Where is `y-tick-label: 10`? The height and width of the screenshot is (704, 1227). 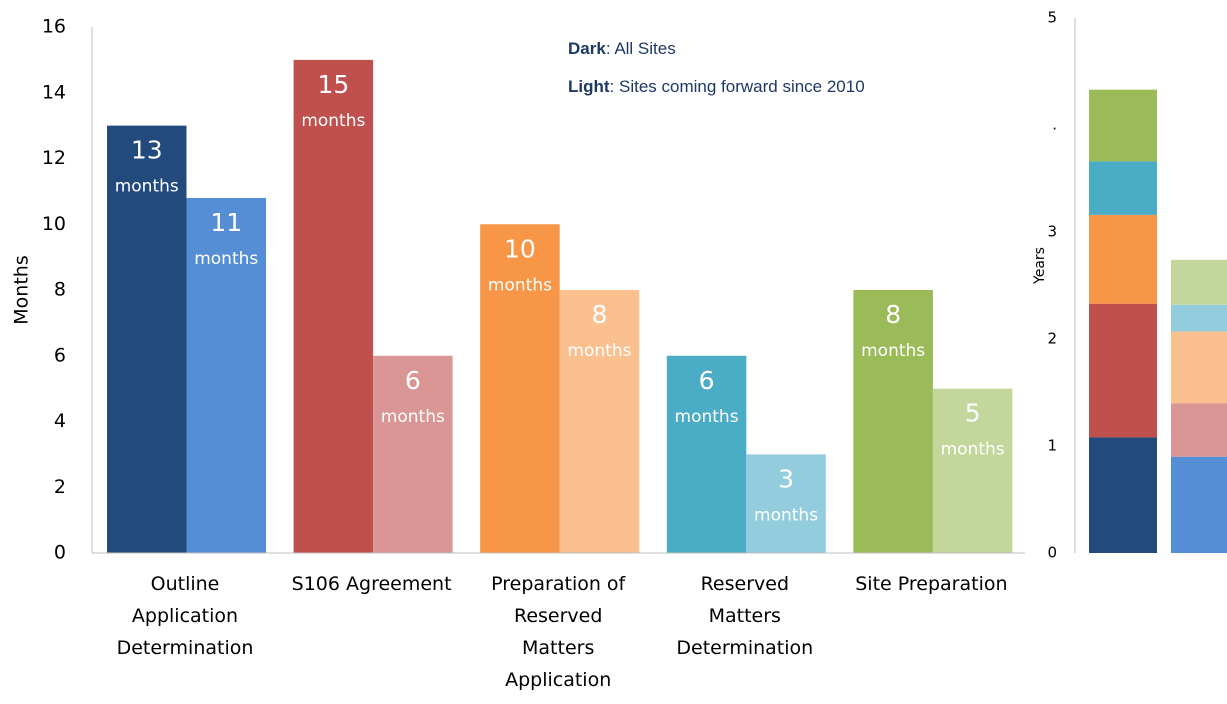
y-tick-label: 10 is located at coordinates (54, 224).